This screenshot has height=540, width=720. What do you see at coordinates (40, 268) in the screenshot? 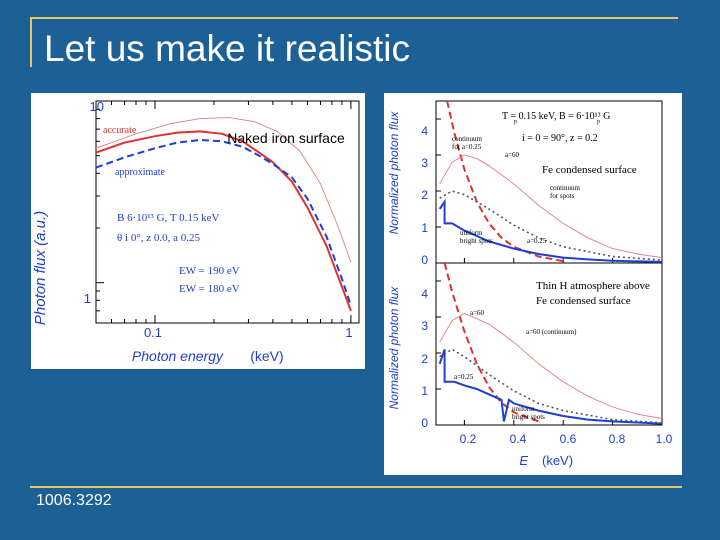
I see `left-y-axis-label: Photon flux (a.u.)` at bounding box center [40, 268].